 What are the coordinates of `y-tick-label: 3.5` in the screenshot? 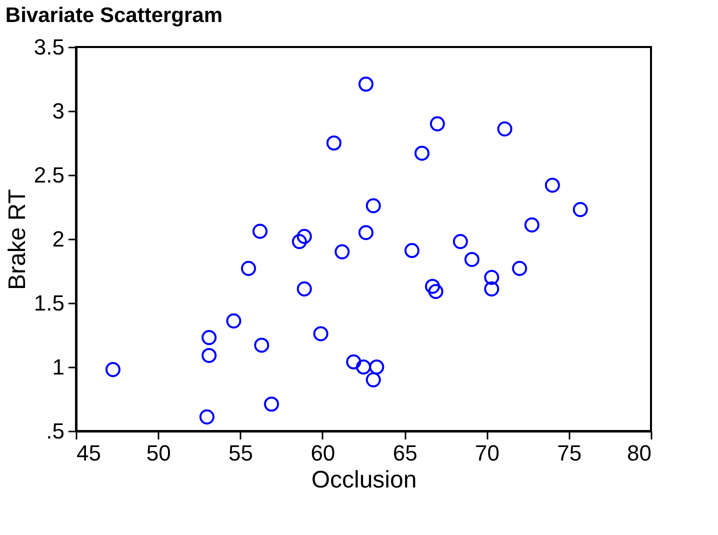 It's located at (49, 47).